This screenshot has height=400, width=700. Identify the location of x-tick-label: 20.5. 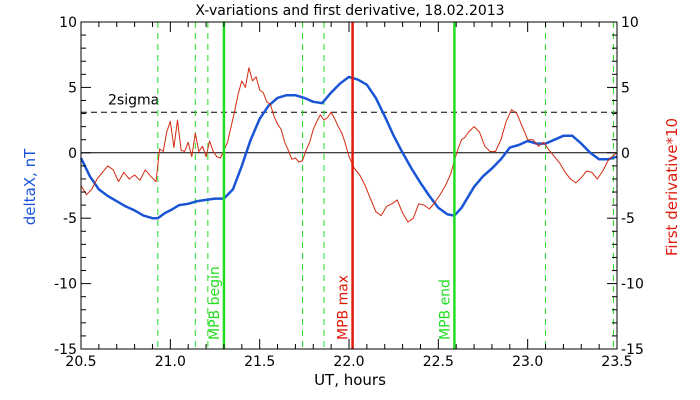
(80, 362).